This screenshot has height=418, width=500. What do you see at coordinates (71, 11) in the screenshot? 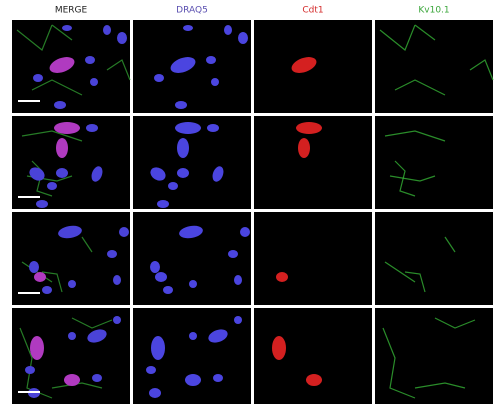
I see `column-header: MERGE` at bounding box center [71, 11].